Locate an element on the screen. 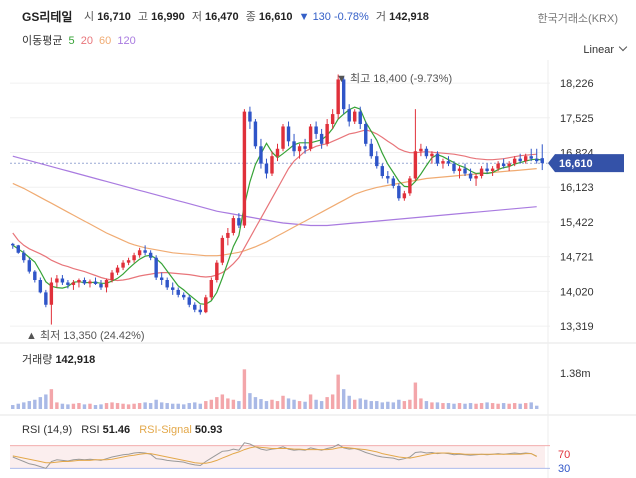 The height and width of the screenshot is (478, 636). price-tick-label: 15,422 is located at coordinates (577, 223).